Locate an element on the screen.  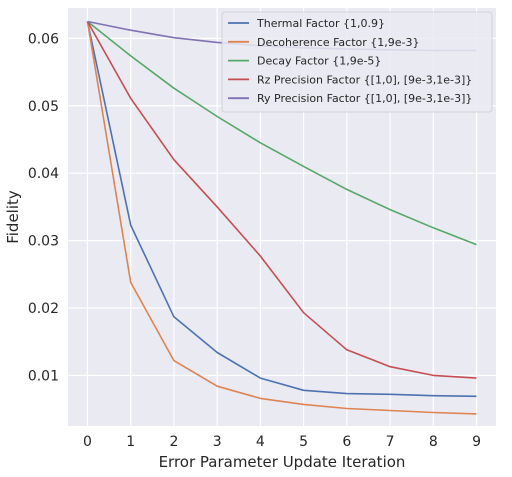
x-axis-label: Error Parameter Update Iteration is located at coordinates (282, 462).